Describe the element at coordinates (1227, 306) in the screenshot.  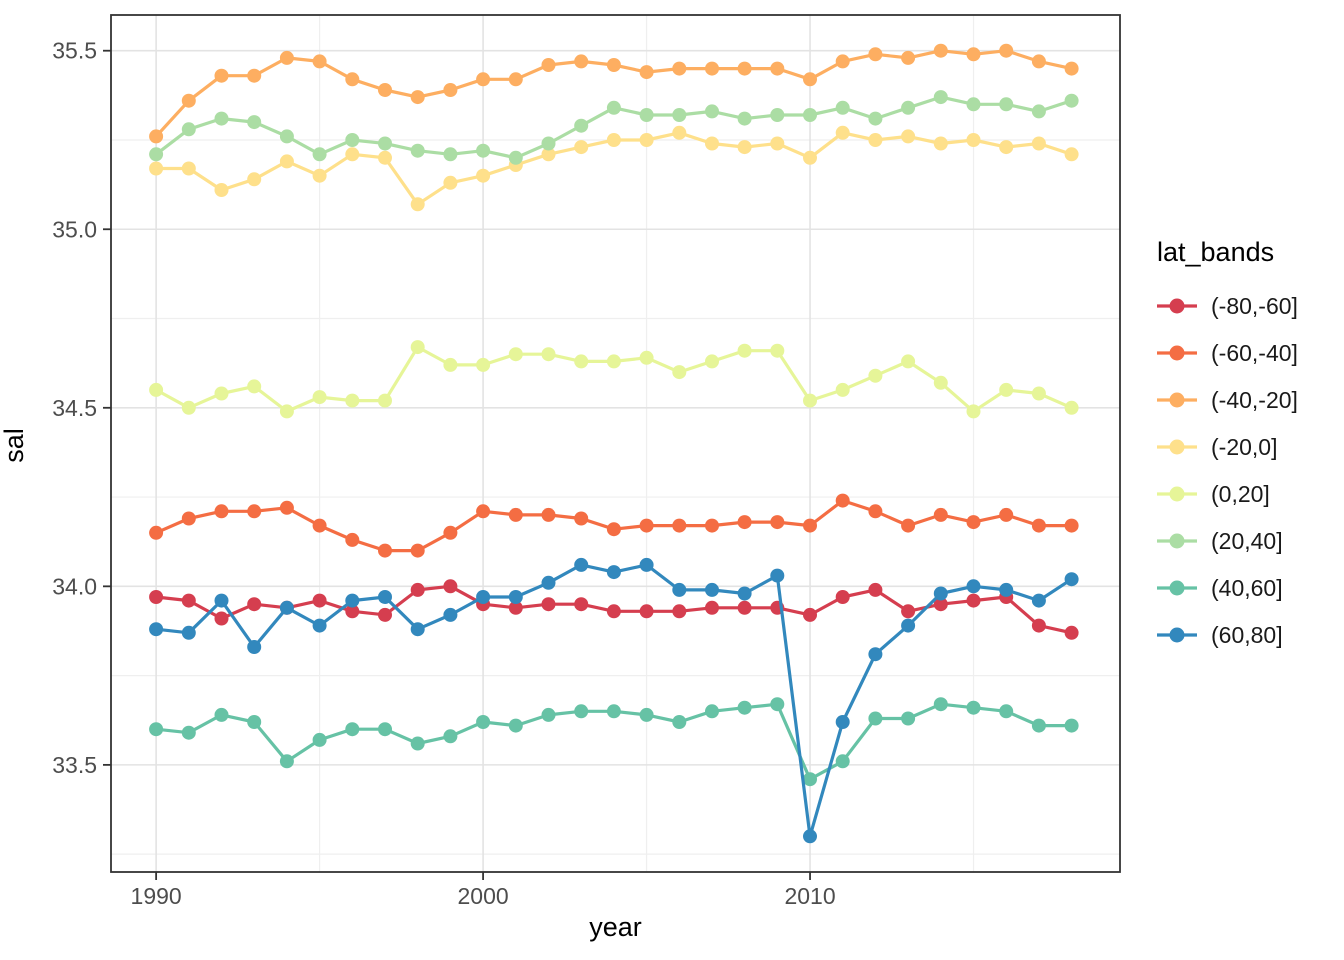
I see `legend-item-0: (-80,-60]` at that location.